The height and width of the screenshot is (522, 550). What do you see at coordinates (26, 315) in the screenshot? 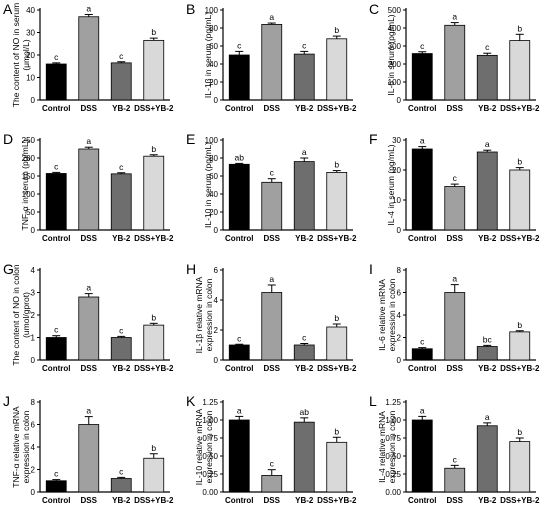
I see `y-axis-label-line: (umol/gprot)` at bounding box center [26, 315].